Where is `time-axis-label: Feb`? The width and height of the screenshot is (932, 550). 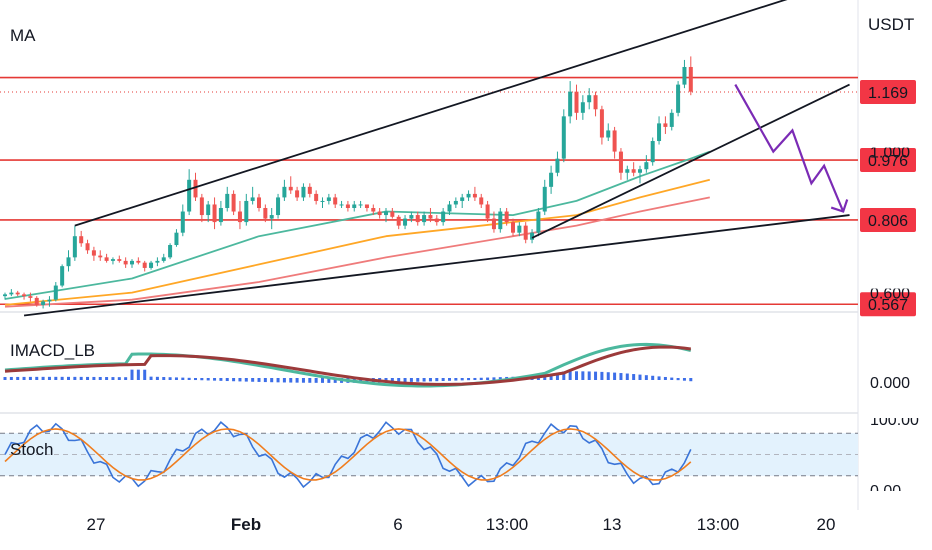 time-axis-label: Feb is located at coordinates (246, 524).